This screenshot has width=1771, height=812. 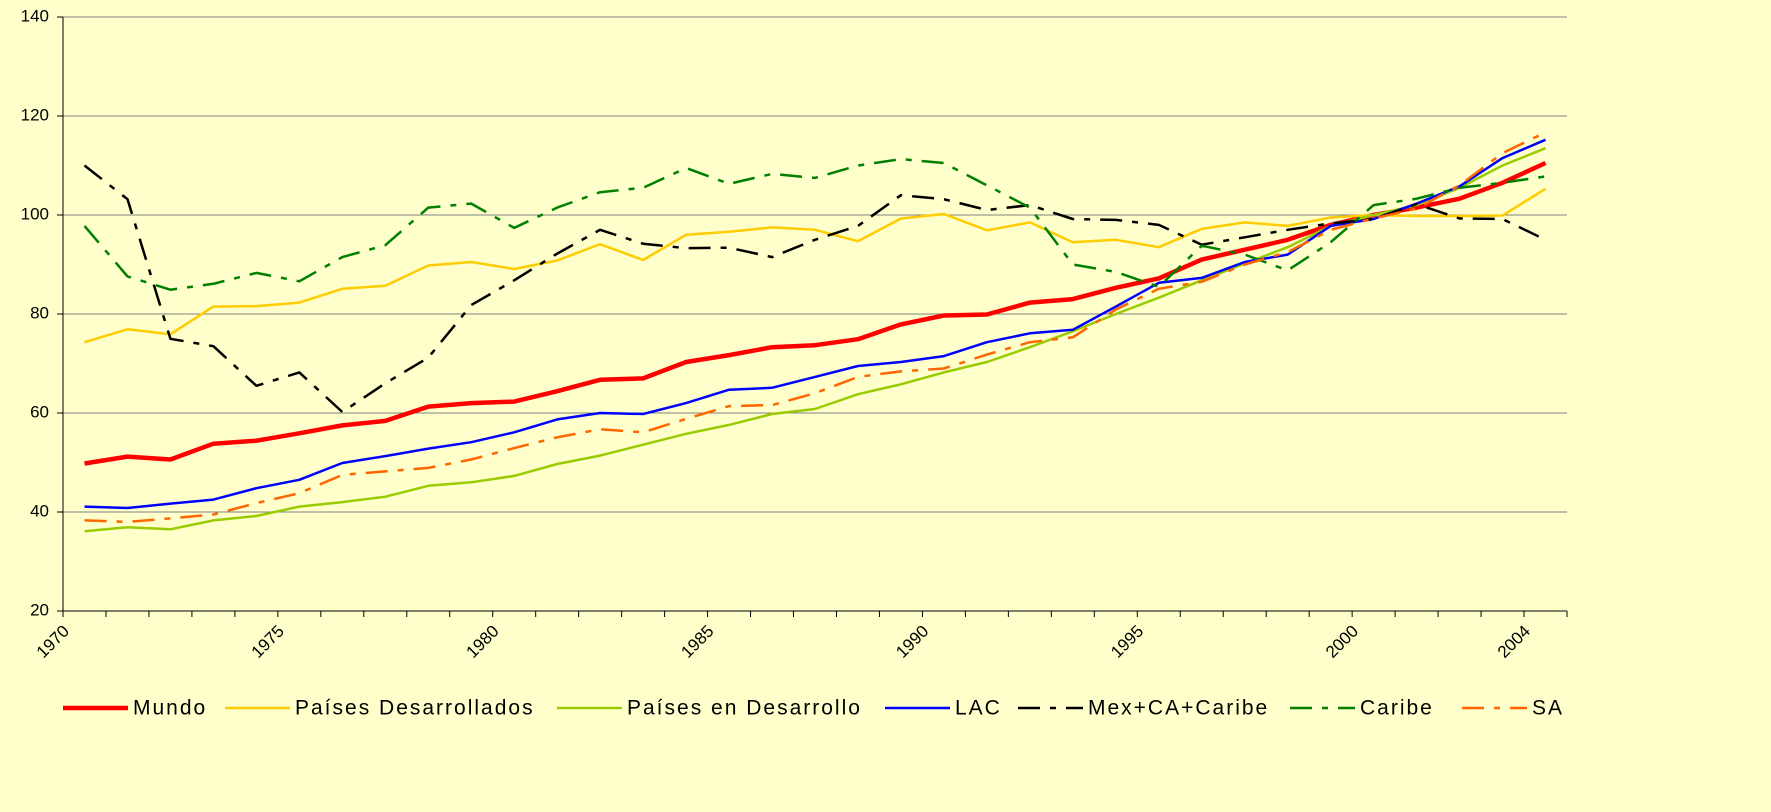 What do you see at coordinates (1342, 642) in the screenshot?
I see `x-tick-label: 2000` at bounding box center [1342, 642].